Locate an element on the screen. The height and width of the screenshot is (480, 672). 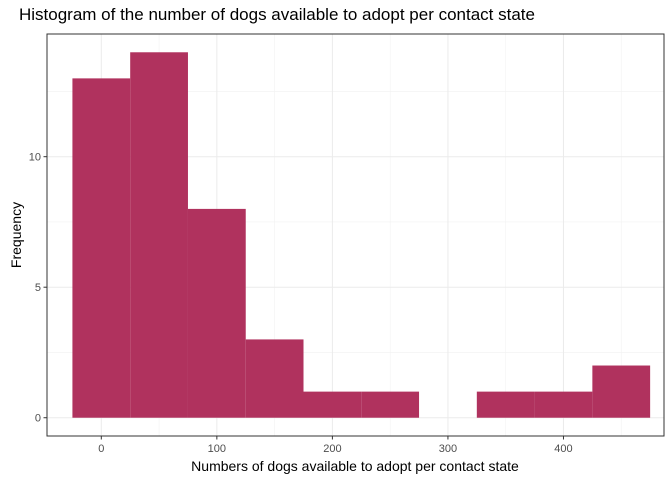
x-tick-label: 200 is located at coordinates (332, 449).